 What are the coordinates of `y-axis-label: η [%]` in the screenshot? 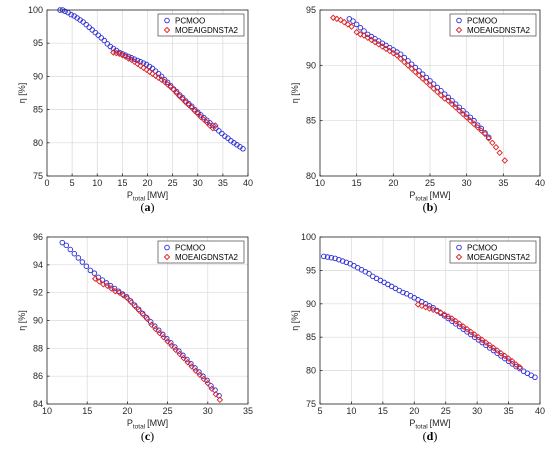 It's located at (22, 93).